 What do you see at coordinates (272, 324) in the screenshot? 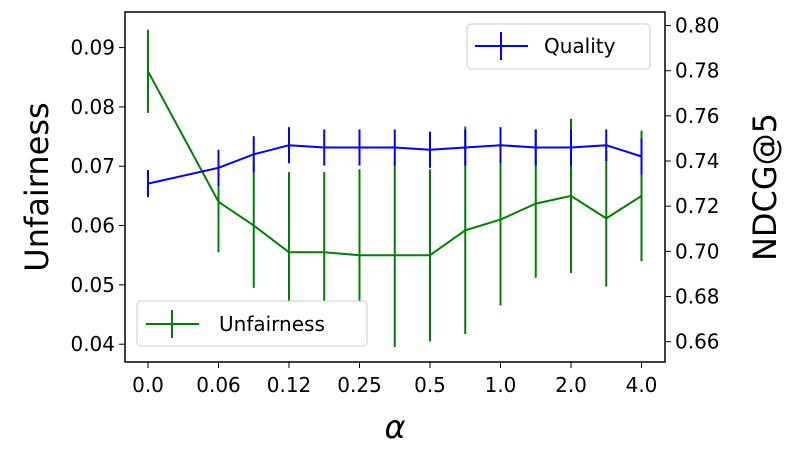
I see `legend-unfairness-label: Unfairness` at bounding box center [272, 324].